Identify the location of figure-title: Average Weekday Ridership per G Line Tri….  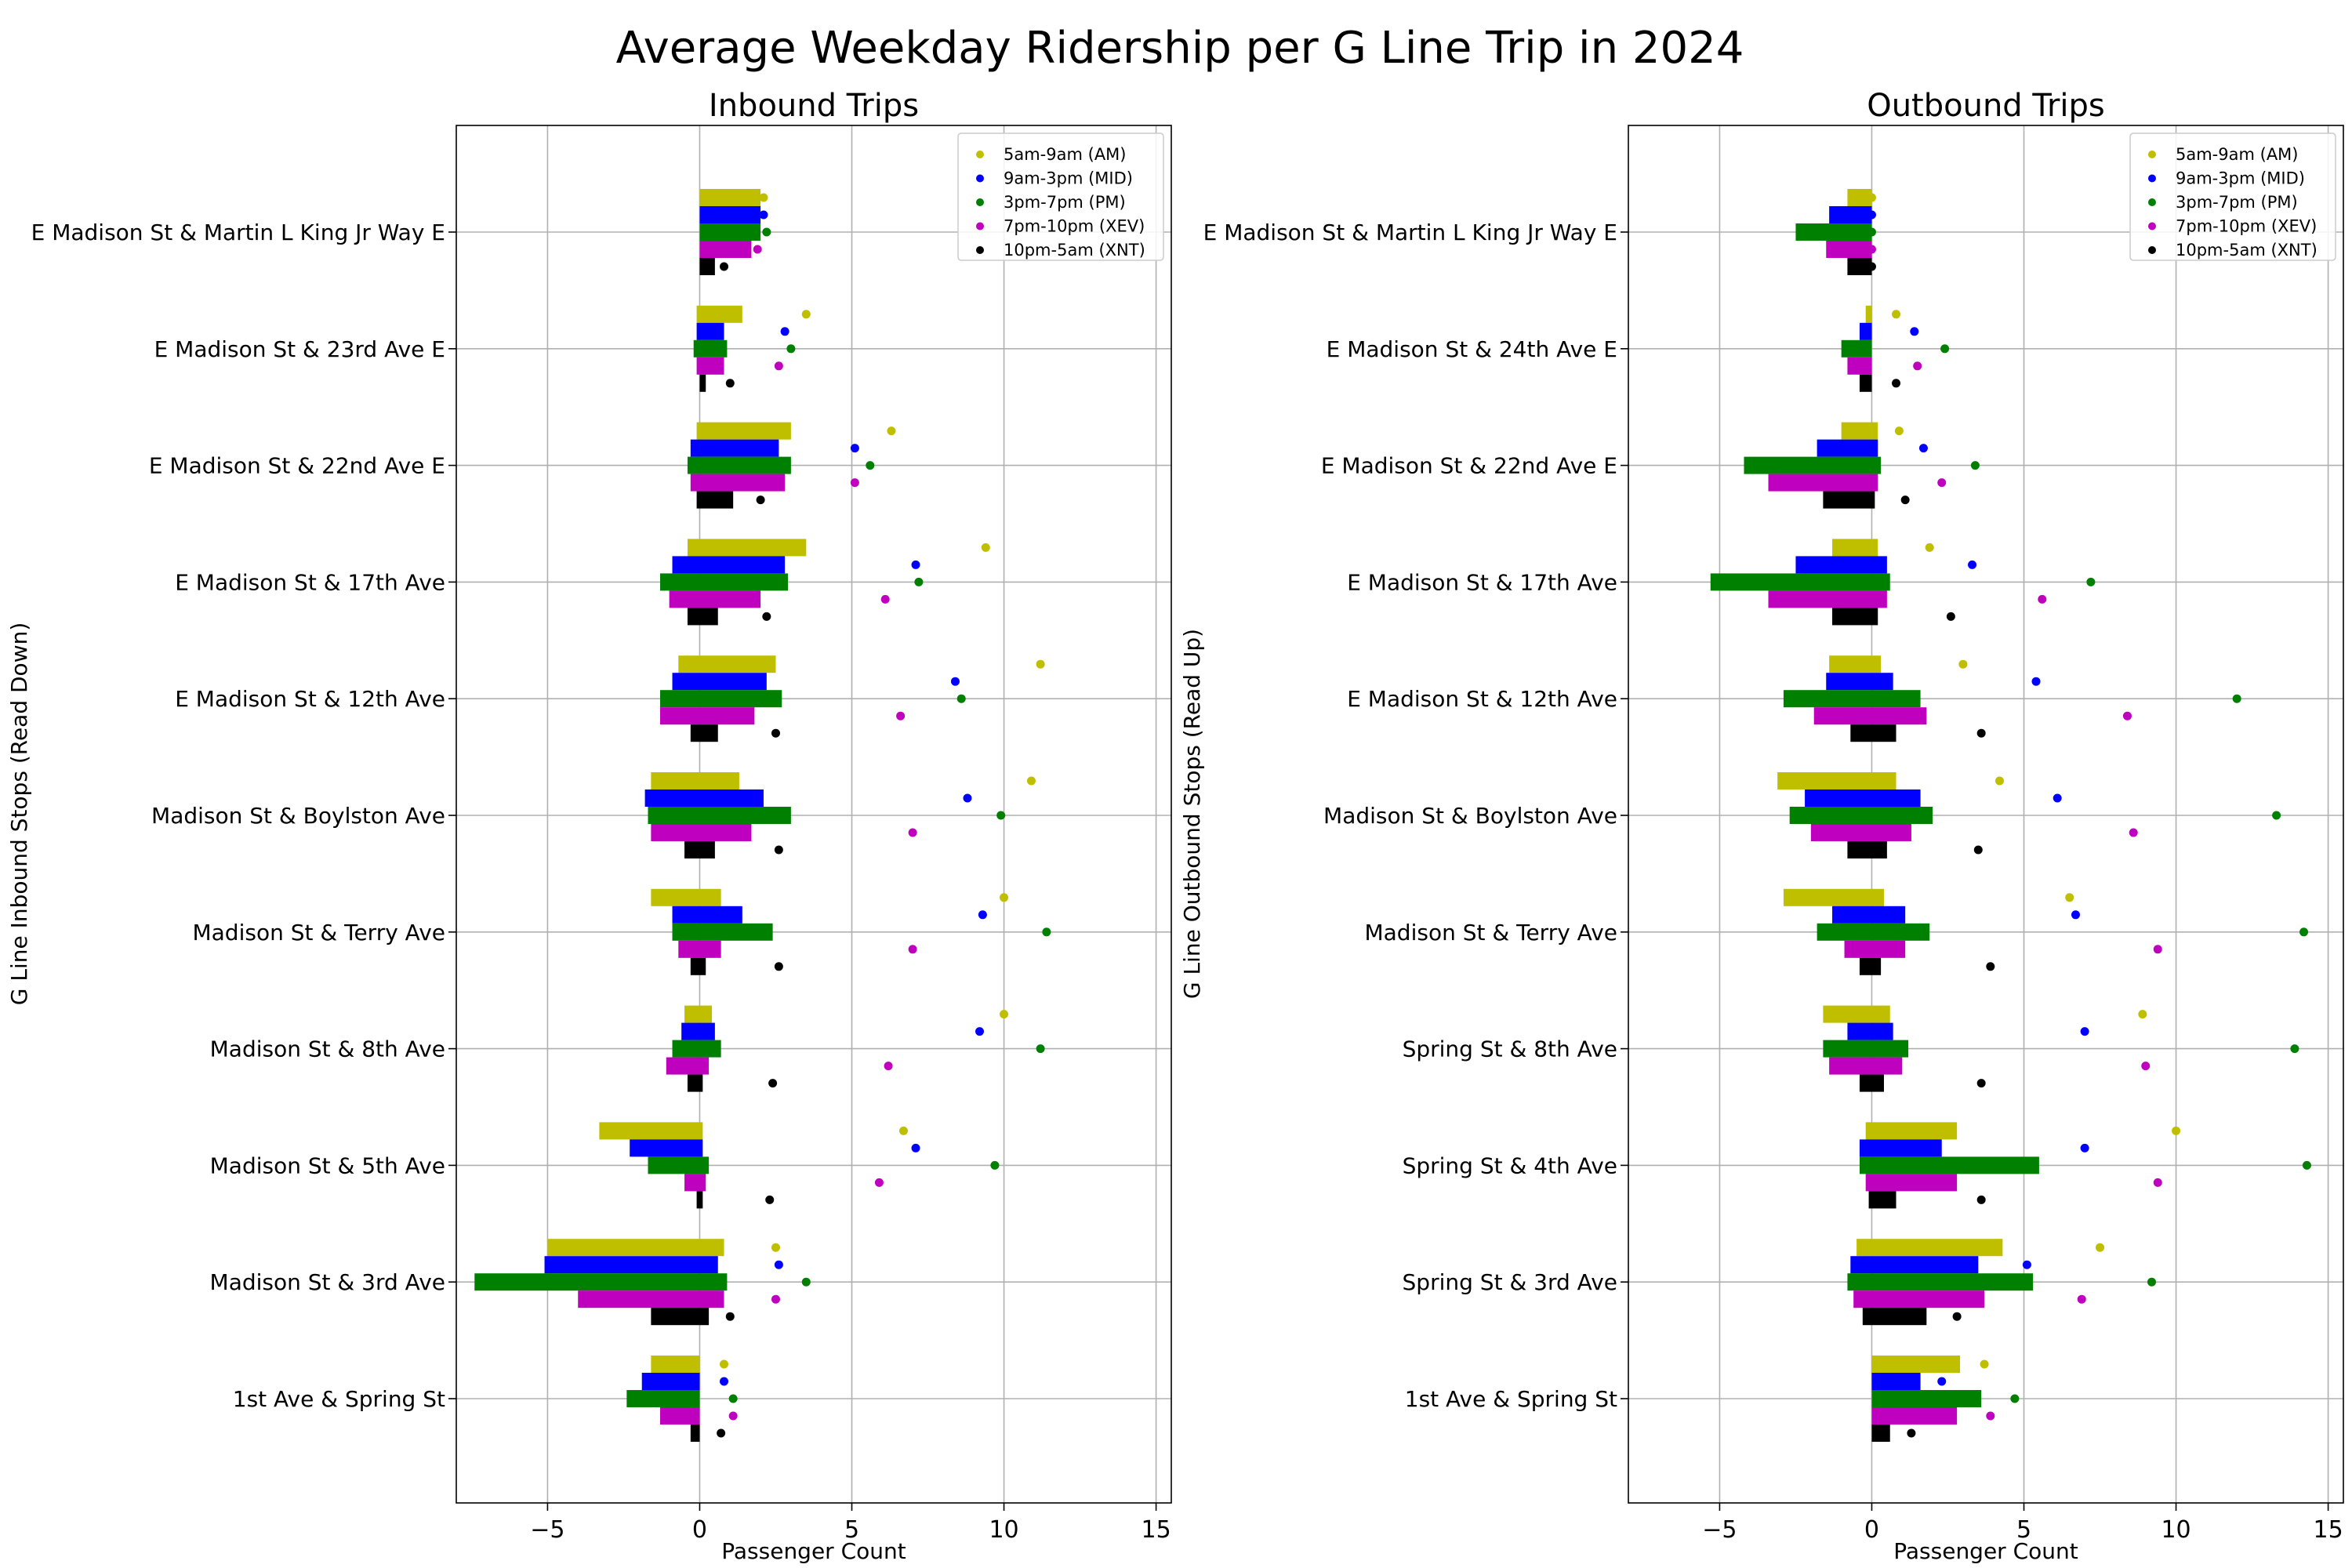
(1180, 48).